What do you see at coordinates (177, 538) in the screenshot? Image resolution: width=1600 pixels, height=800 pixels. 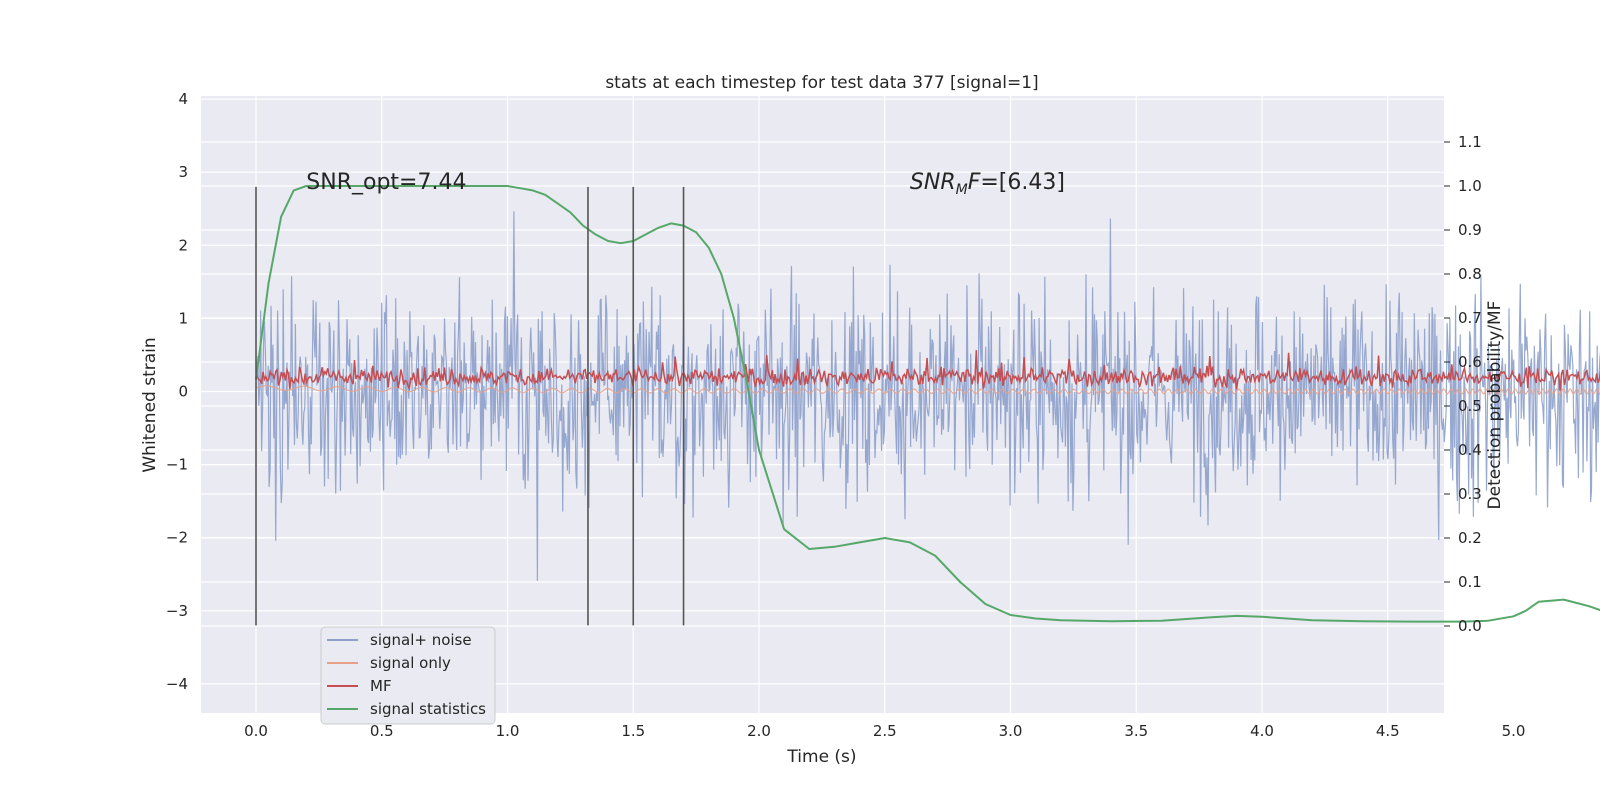 I see `y-tick-label: −2` at bounding box center [177, 538].